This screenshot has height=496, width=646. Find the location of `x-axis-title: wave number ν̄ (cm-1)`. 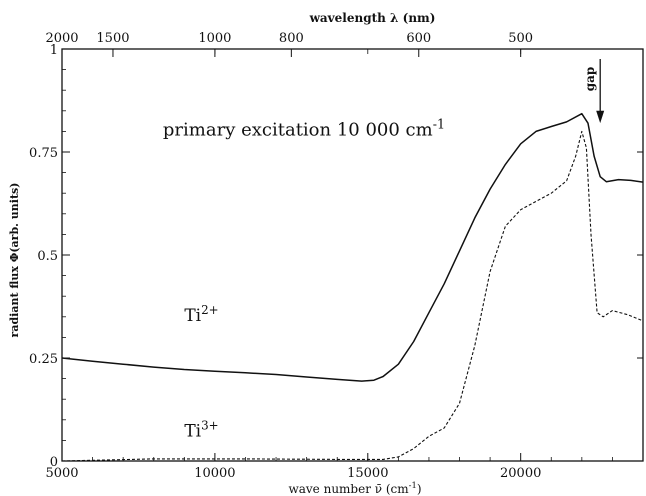

x-axis-title: wave number ν̄ (cm-1) is located at coordinates (354, 488).